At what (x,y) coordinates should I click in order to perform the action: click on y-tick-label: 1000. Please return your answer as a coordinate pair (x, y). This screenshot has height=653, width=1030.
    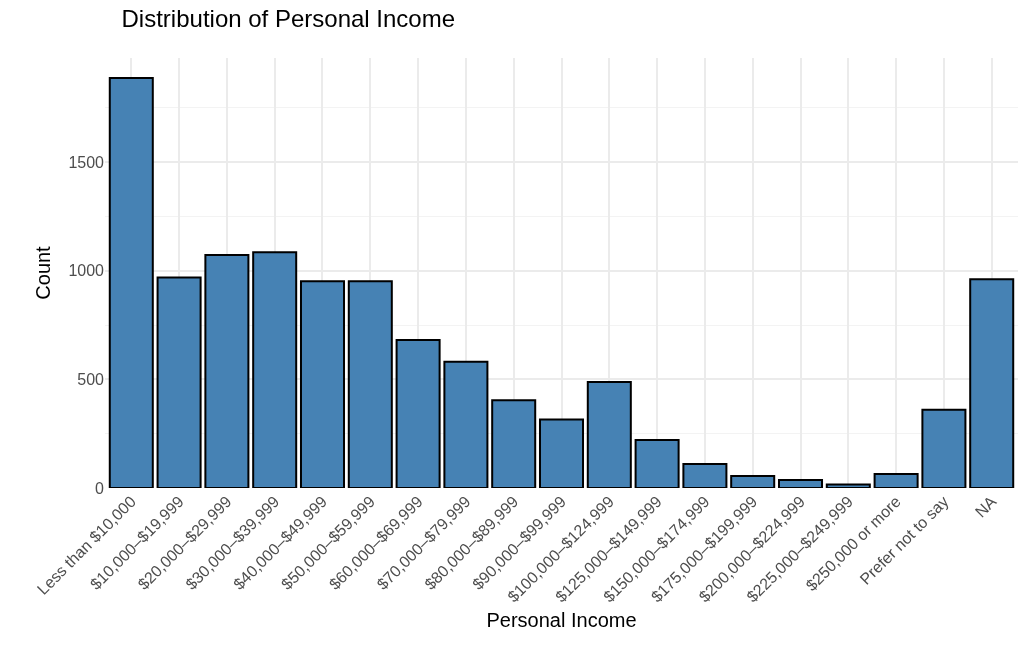
    Looking at the image, I should click on (86, 271).